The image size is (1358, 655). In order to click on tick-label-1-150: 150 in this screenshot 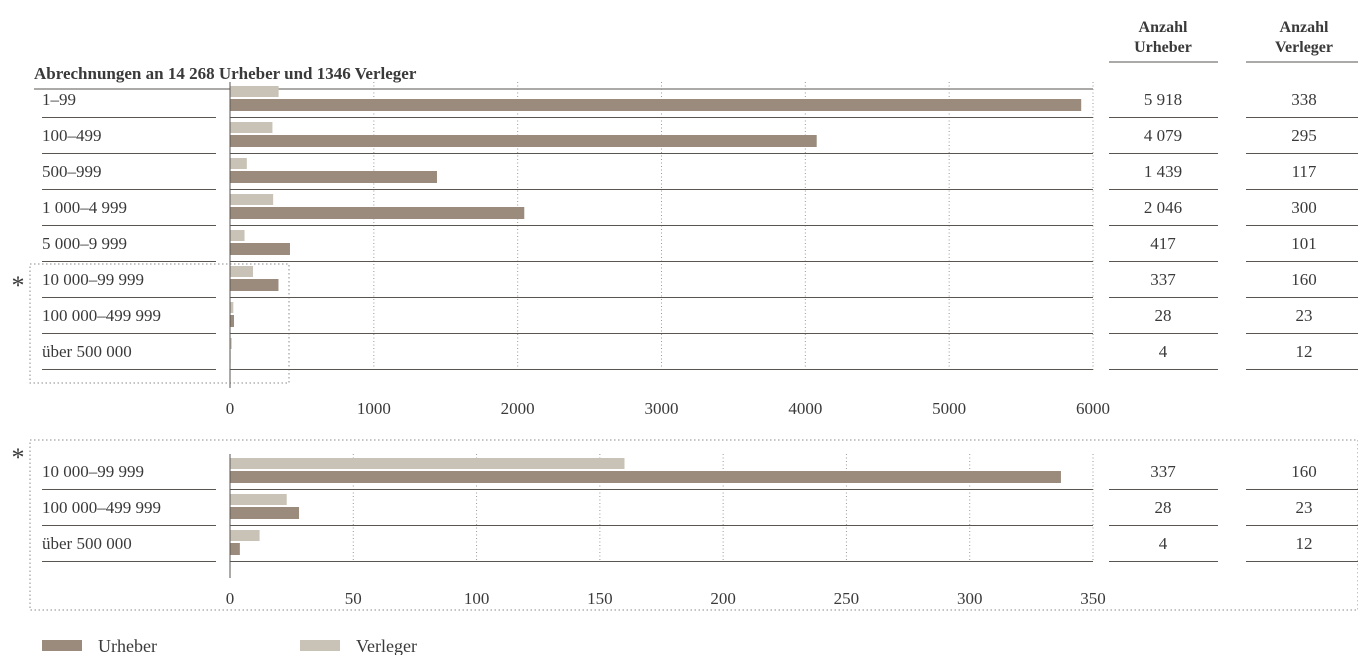, I will do `click(600, 598)`.